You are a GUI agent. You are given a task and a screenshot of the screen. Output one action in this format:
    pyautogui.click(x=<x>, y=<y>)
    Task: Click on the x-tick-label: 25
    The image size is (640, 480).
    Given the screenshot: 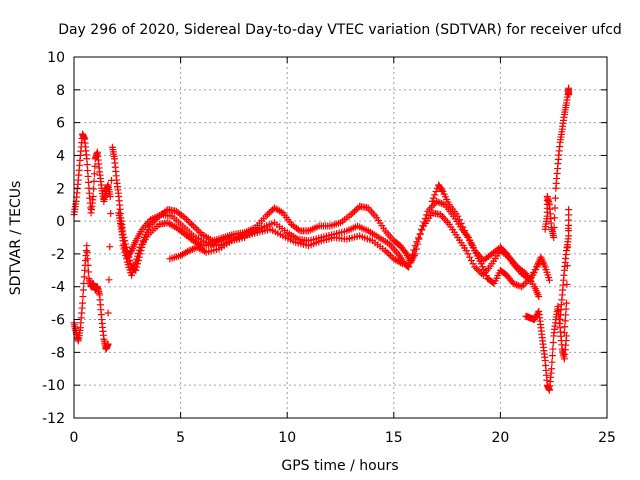 What is the action you would take?
    pyautogui.click(x=607, y=438)
    